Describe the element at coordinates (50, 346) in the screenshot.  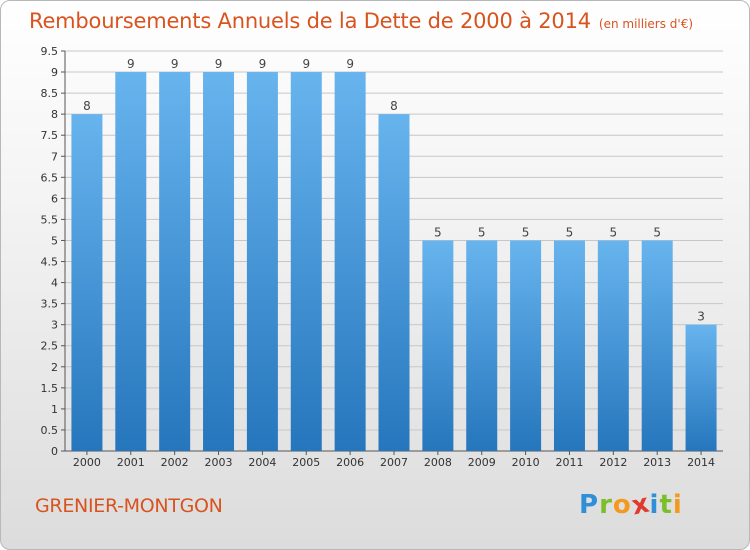
I see `y-tick-label: 2.5` at that location.